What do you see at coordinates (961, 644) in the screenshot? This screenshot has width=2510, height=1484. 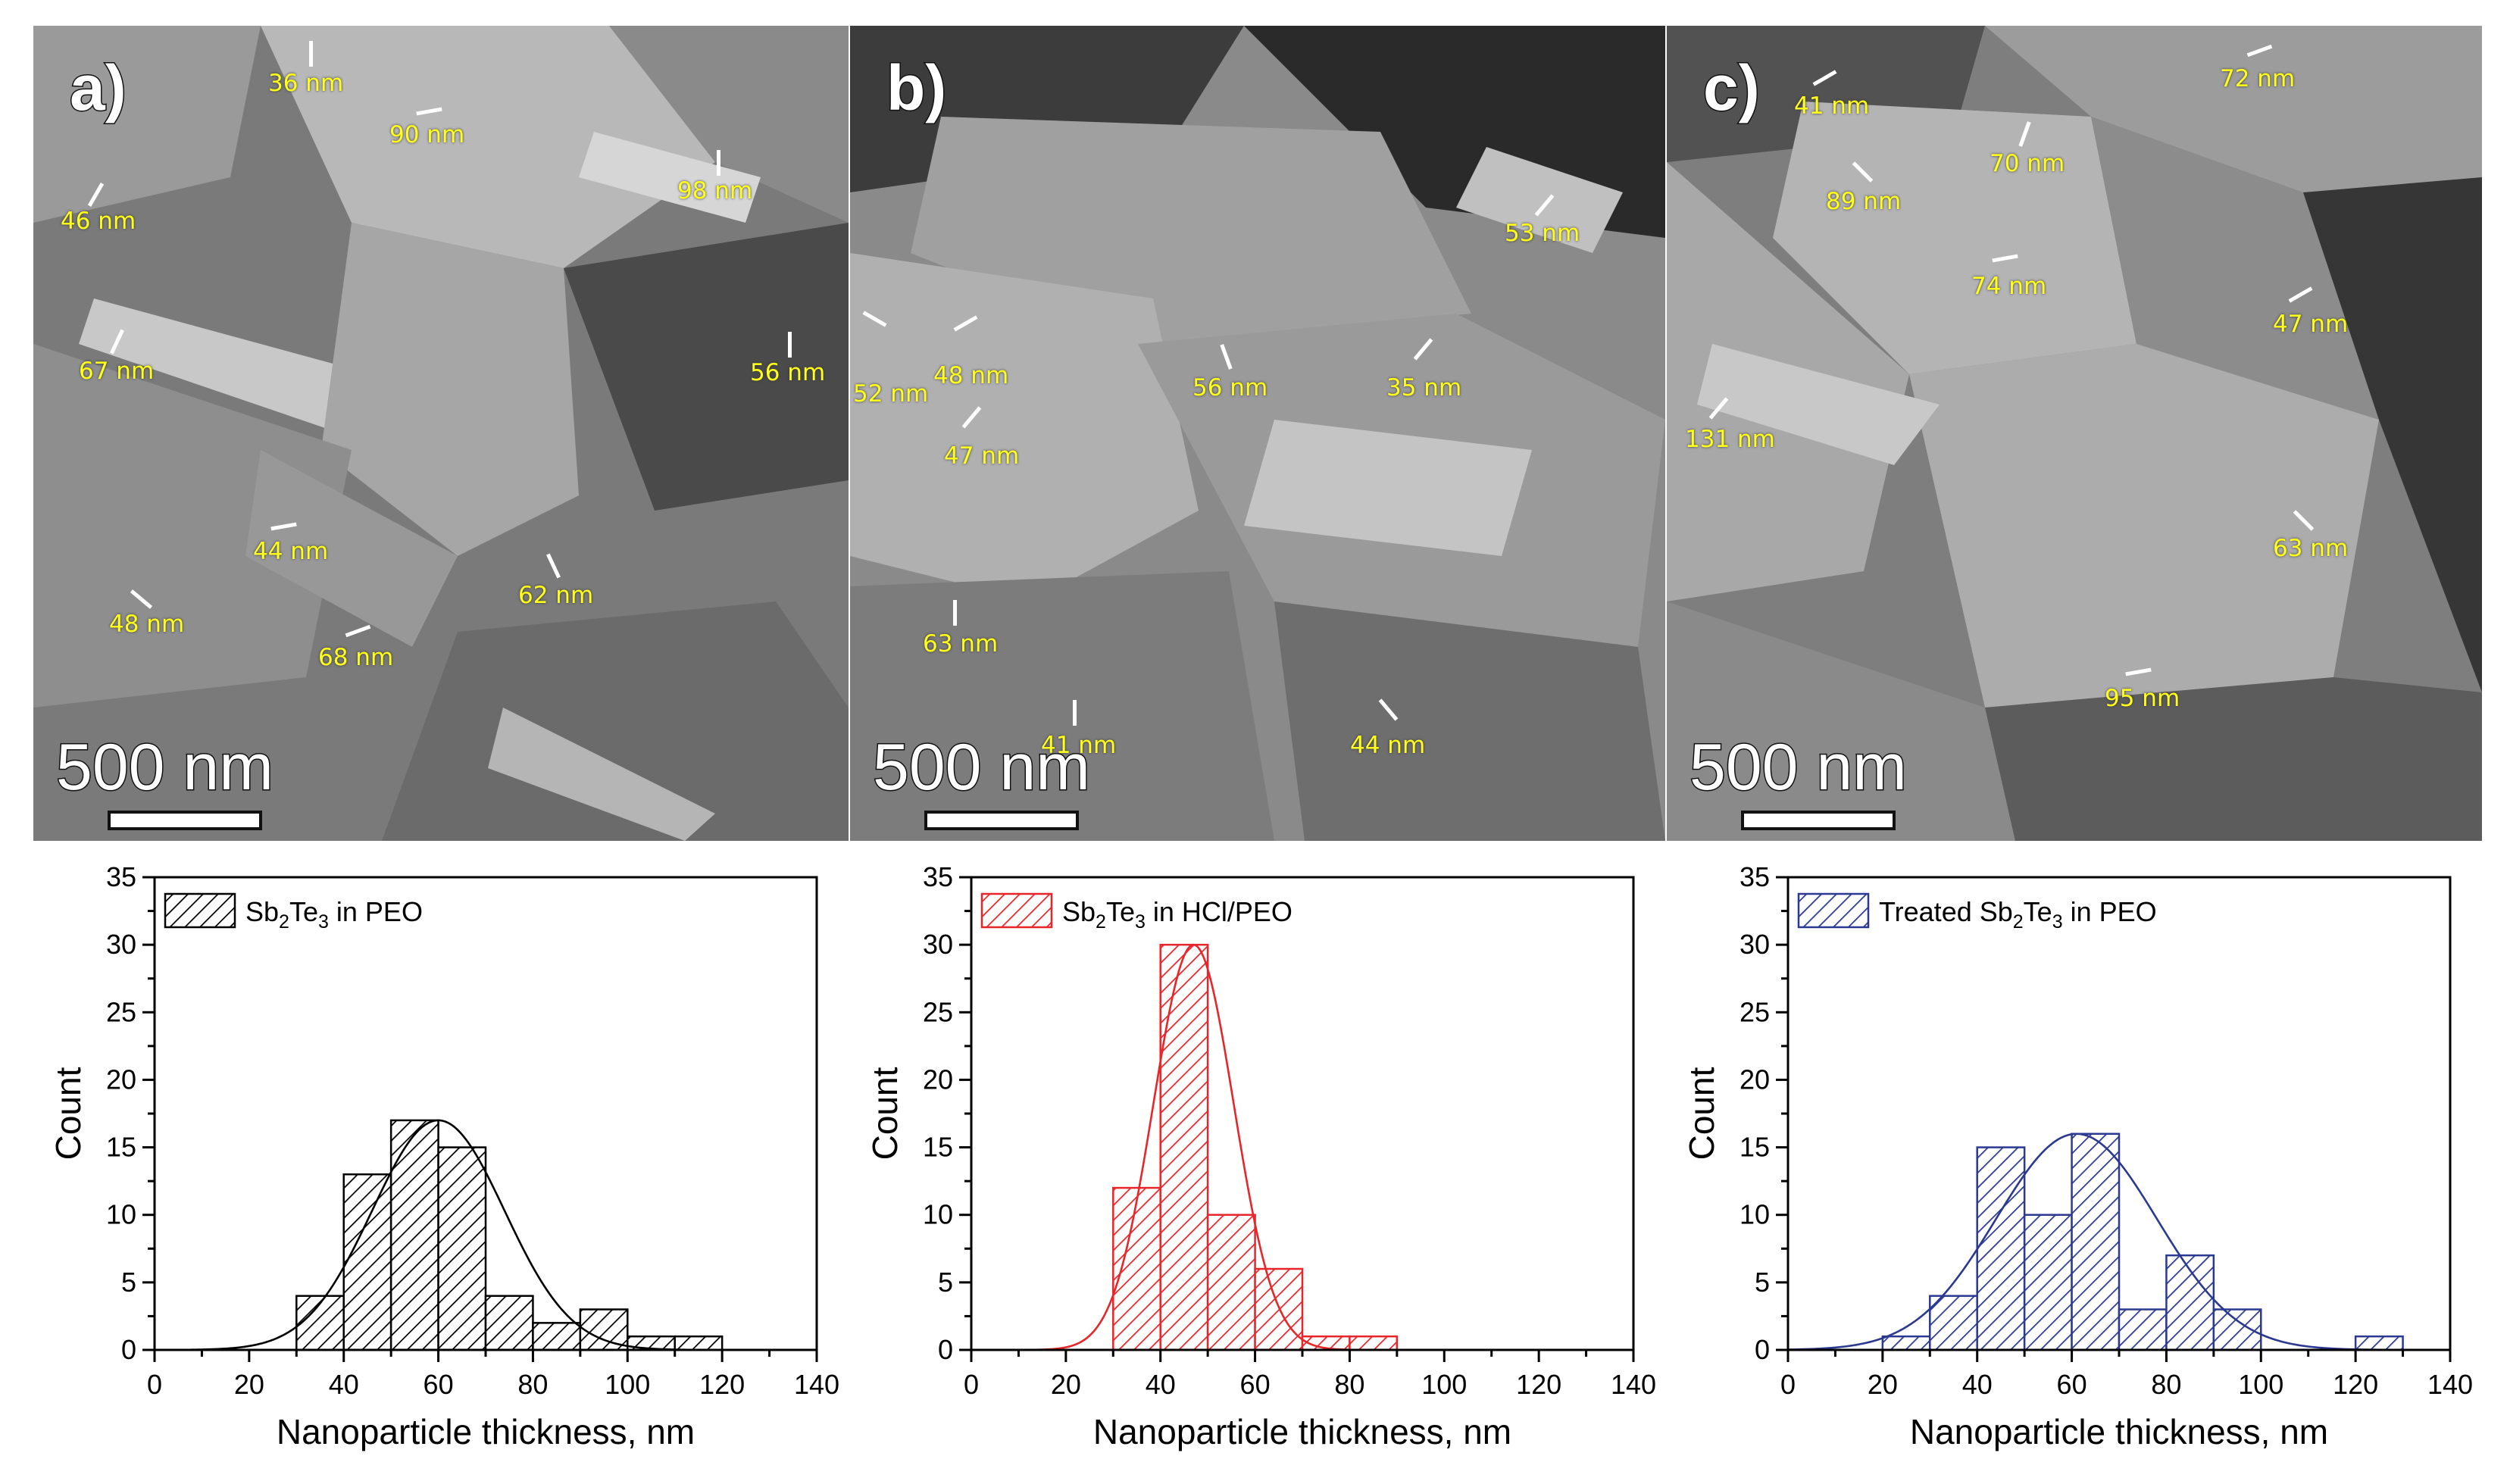 I see `measurement-label: 63 nm` at bounding box center [961, 644].